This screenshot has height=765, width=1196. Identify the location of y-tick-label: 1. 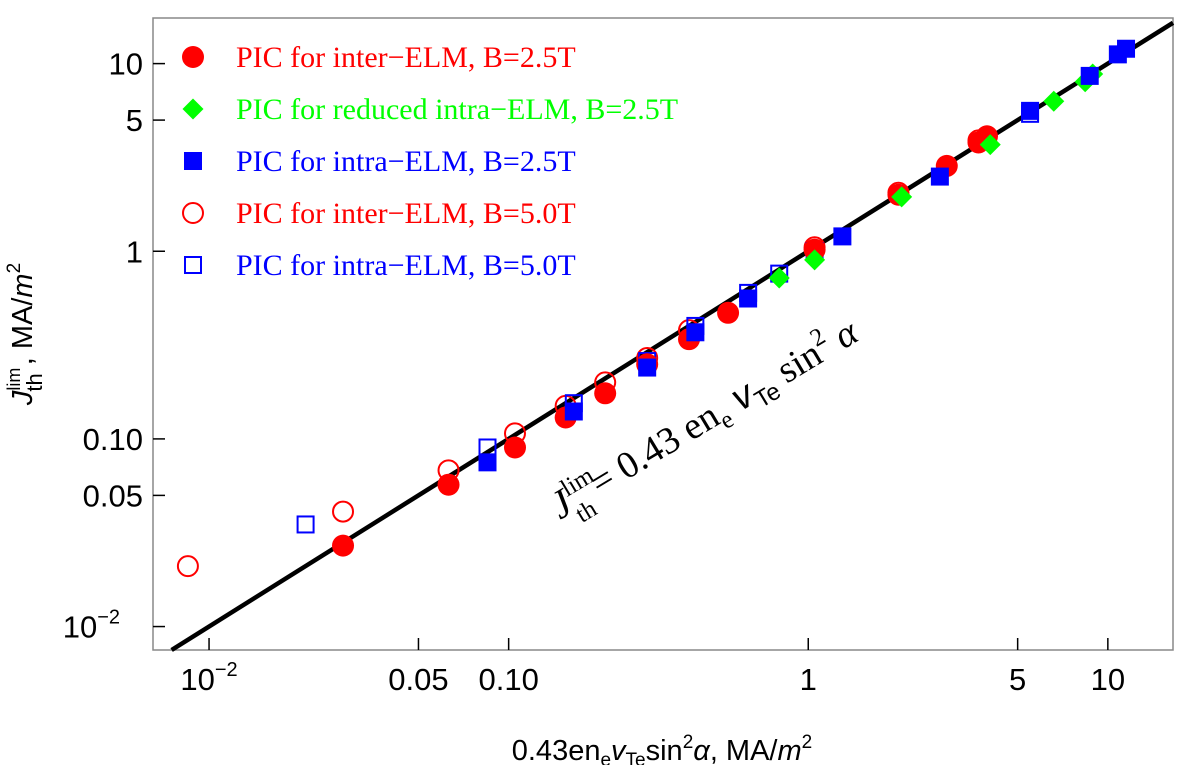
(134, 251).